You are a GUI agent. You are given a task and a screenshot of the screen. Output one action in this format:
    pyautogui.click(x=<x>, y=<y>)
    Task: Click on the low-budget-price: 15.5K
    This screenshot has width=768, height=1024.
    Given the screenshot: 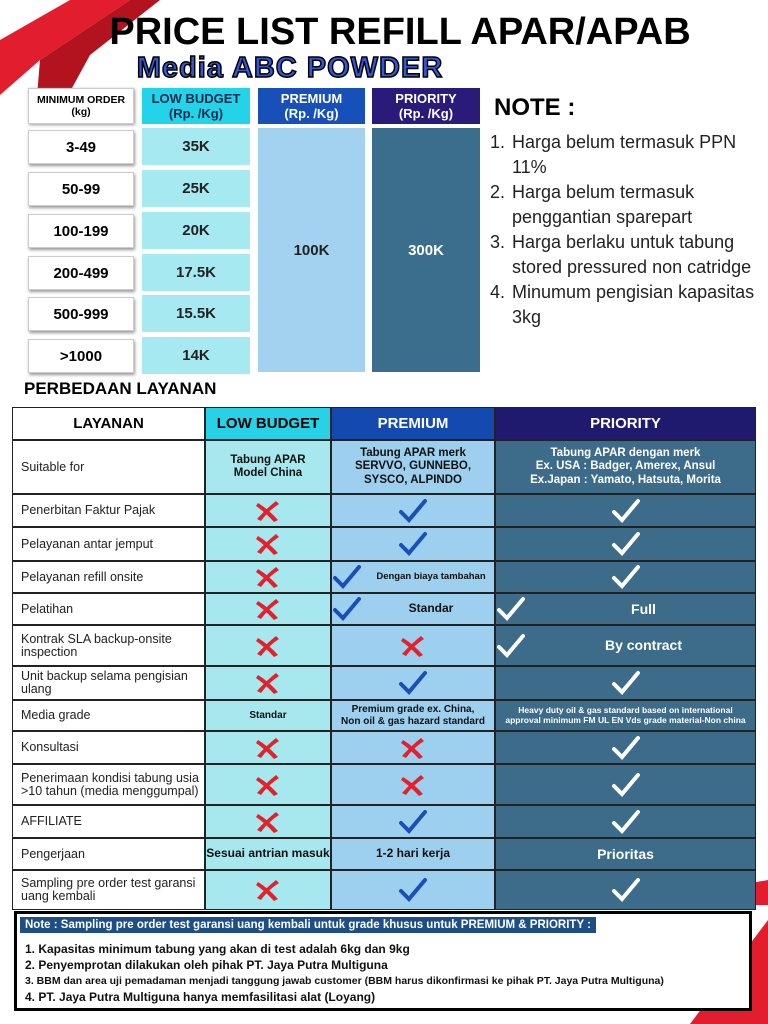 What is the action you would take?
    pyautogui.click(x=196, y=313)
    